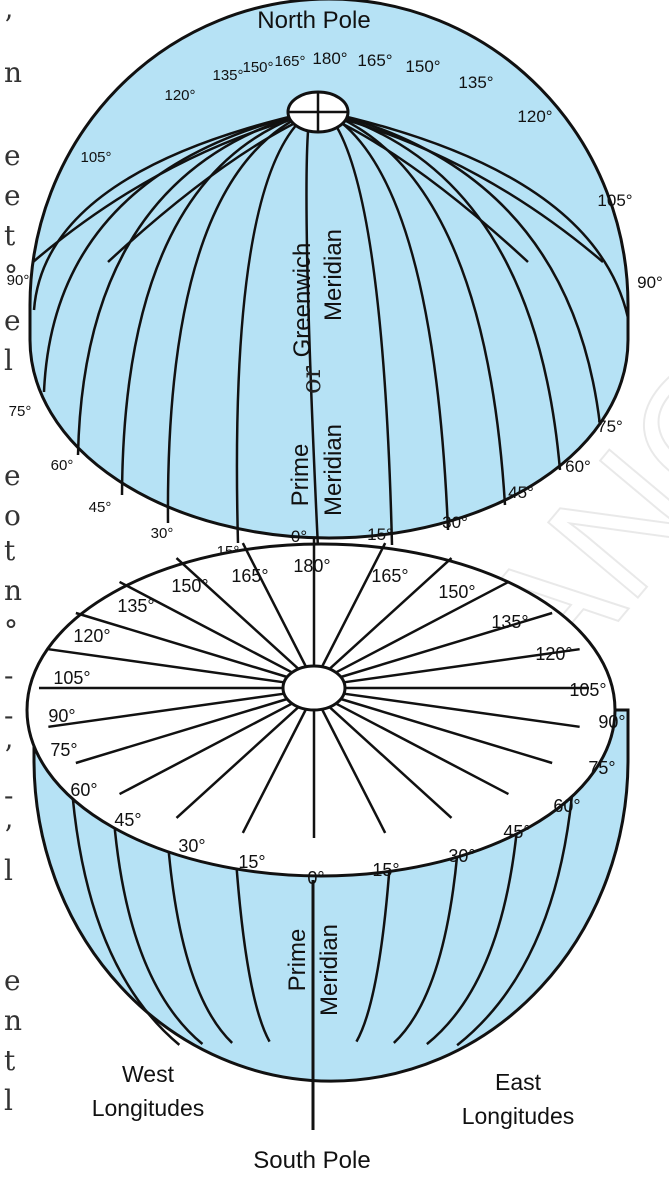 This screenshot has height=1180, width=669. What do you see at coordinates (389, 576) in the screenshot?
I see `face-degree-east: 165°` at bounding box center [389, 576].